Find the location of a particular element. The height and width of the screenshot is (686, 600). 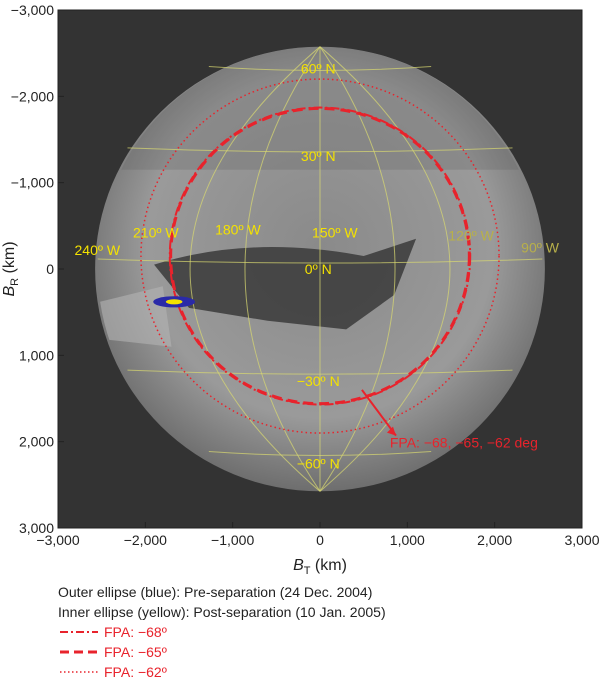

y-tick-label: 3,000 is located at coordinates (36, 528).